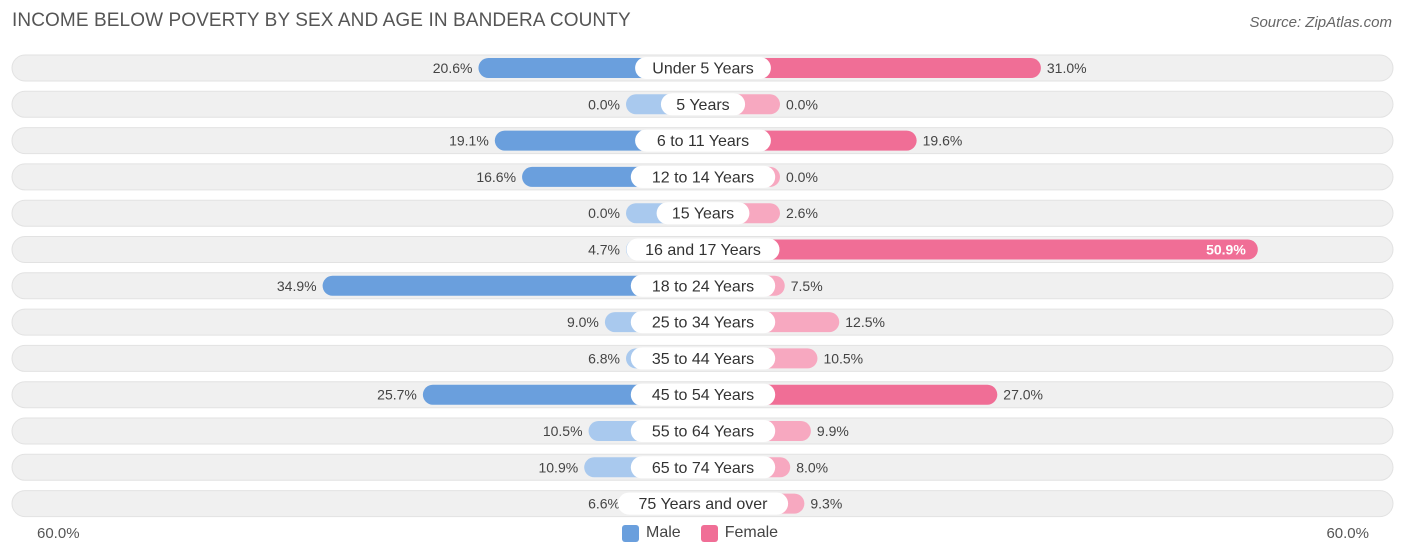 The width and height of the screenshot is (1406, 559). What do you see at coordinates (58, 533) in the screenshot?
I see `axis-left-label: 60.0%` at bounding box center [58, 533].